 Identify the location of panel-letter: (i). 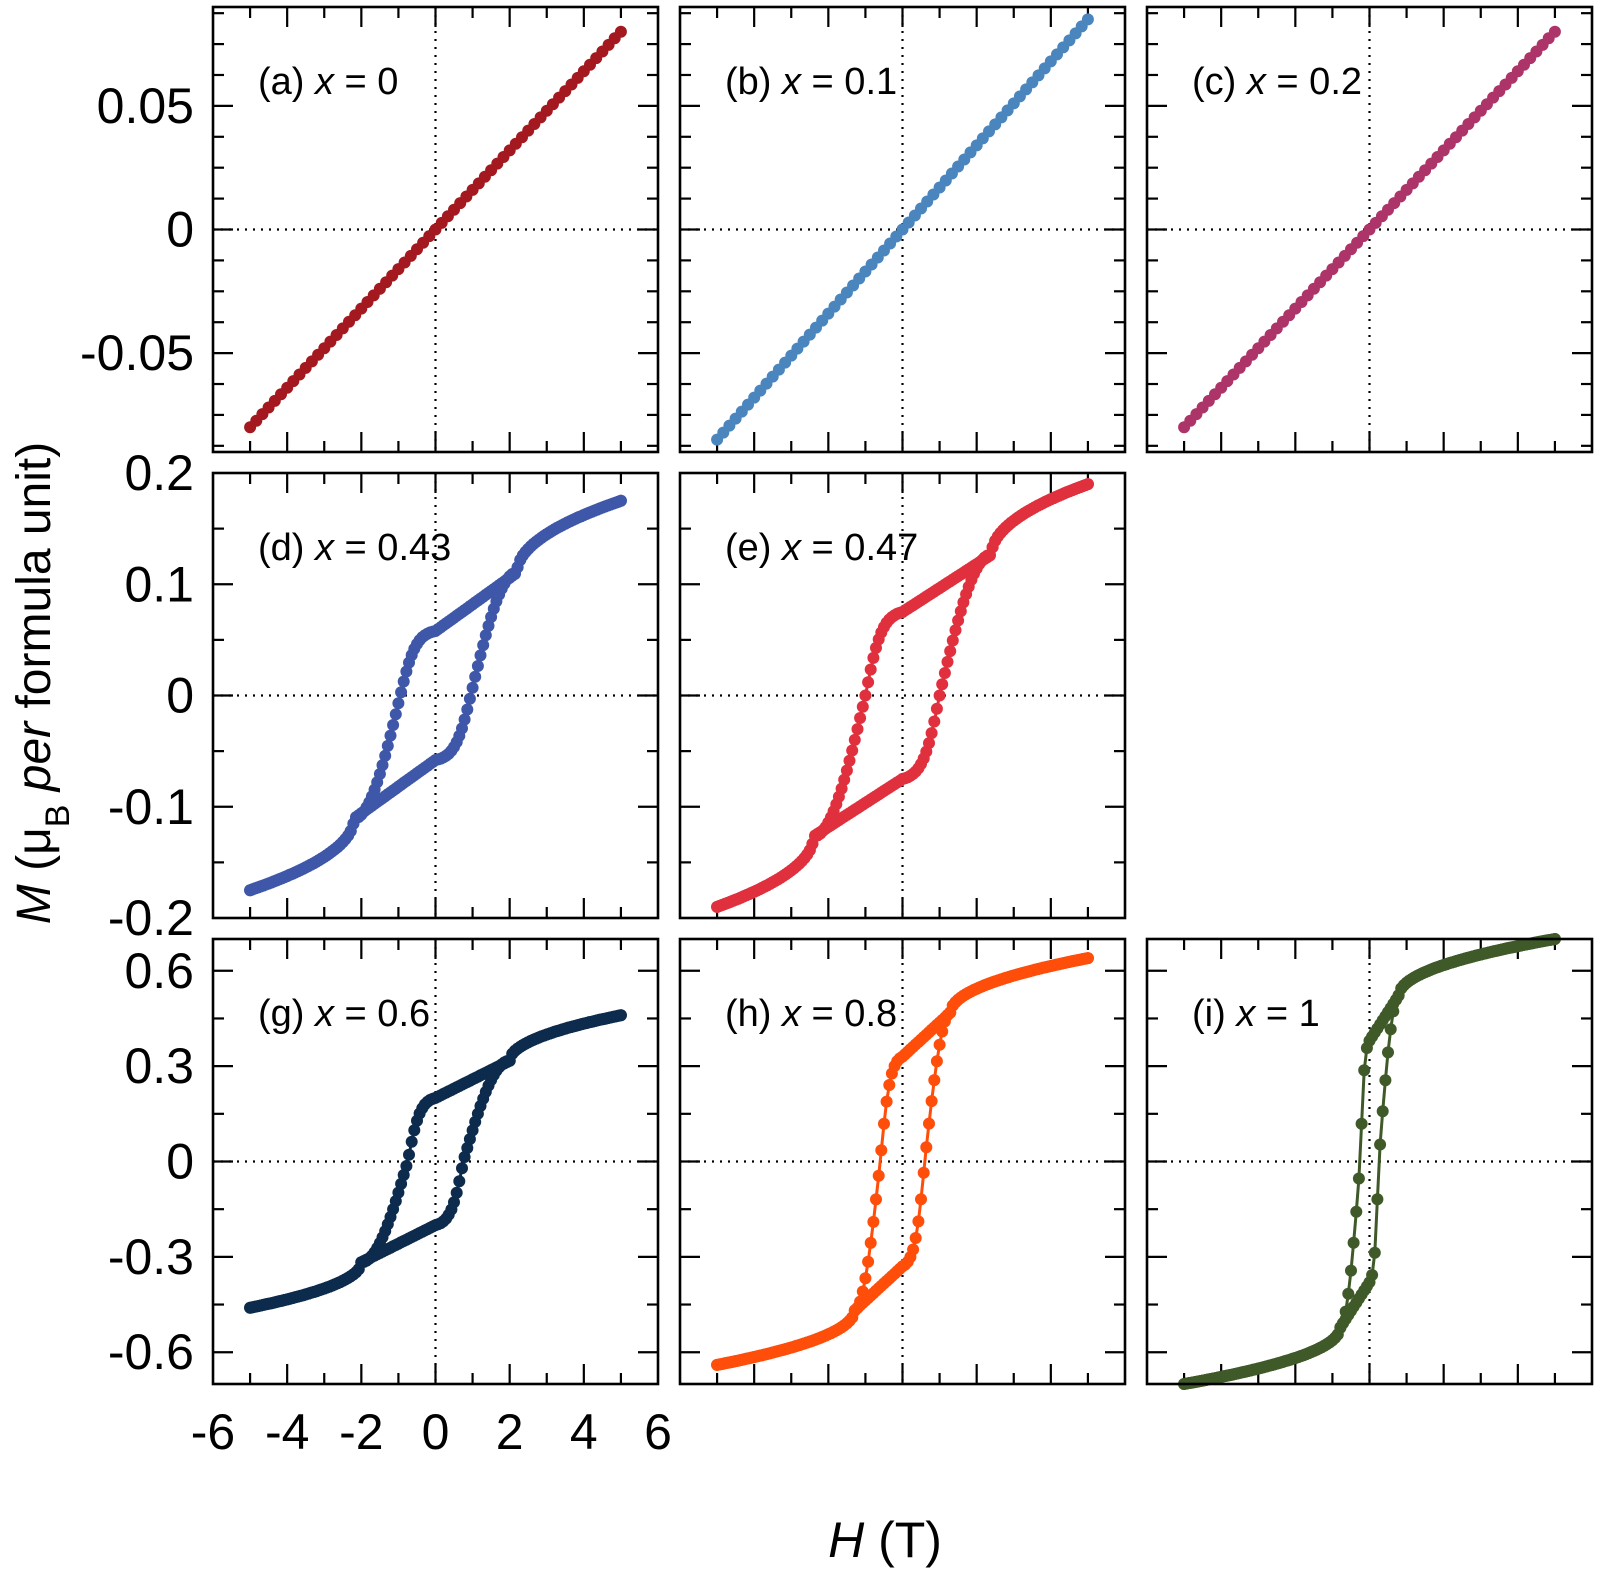
(1214, 1014).